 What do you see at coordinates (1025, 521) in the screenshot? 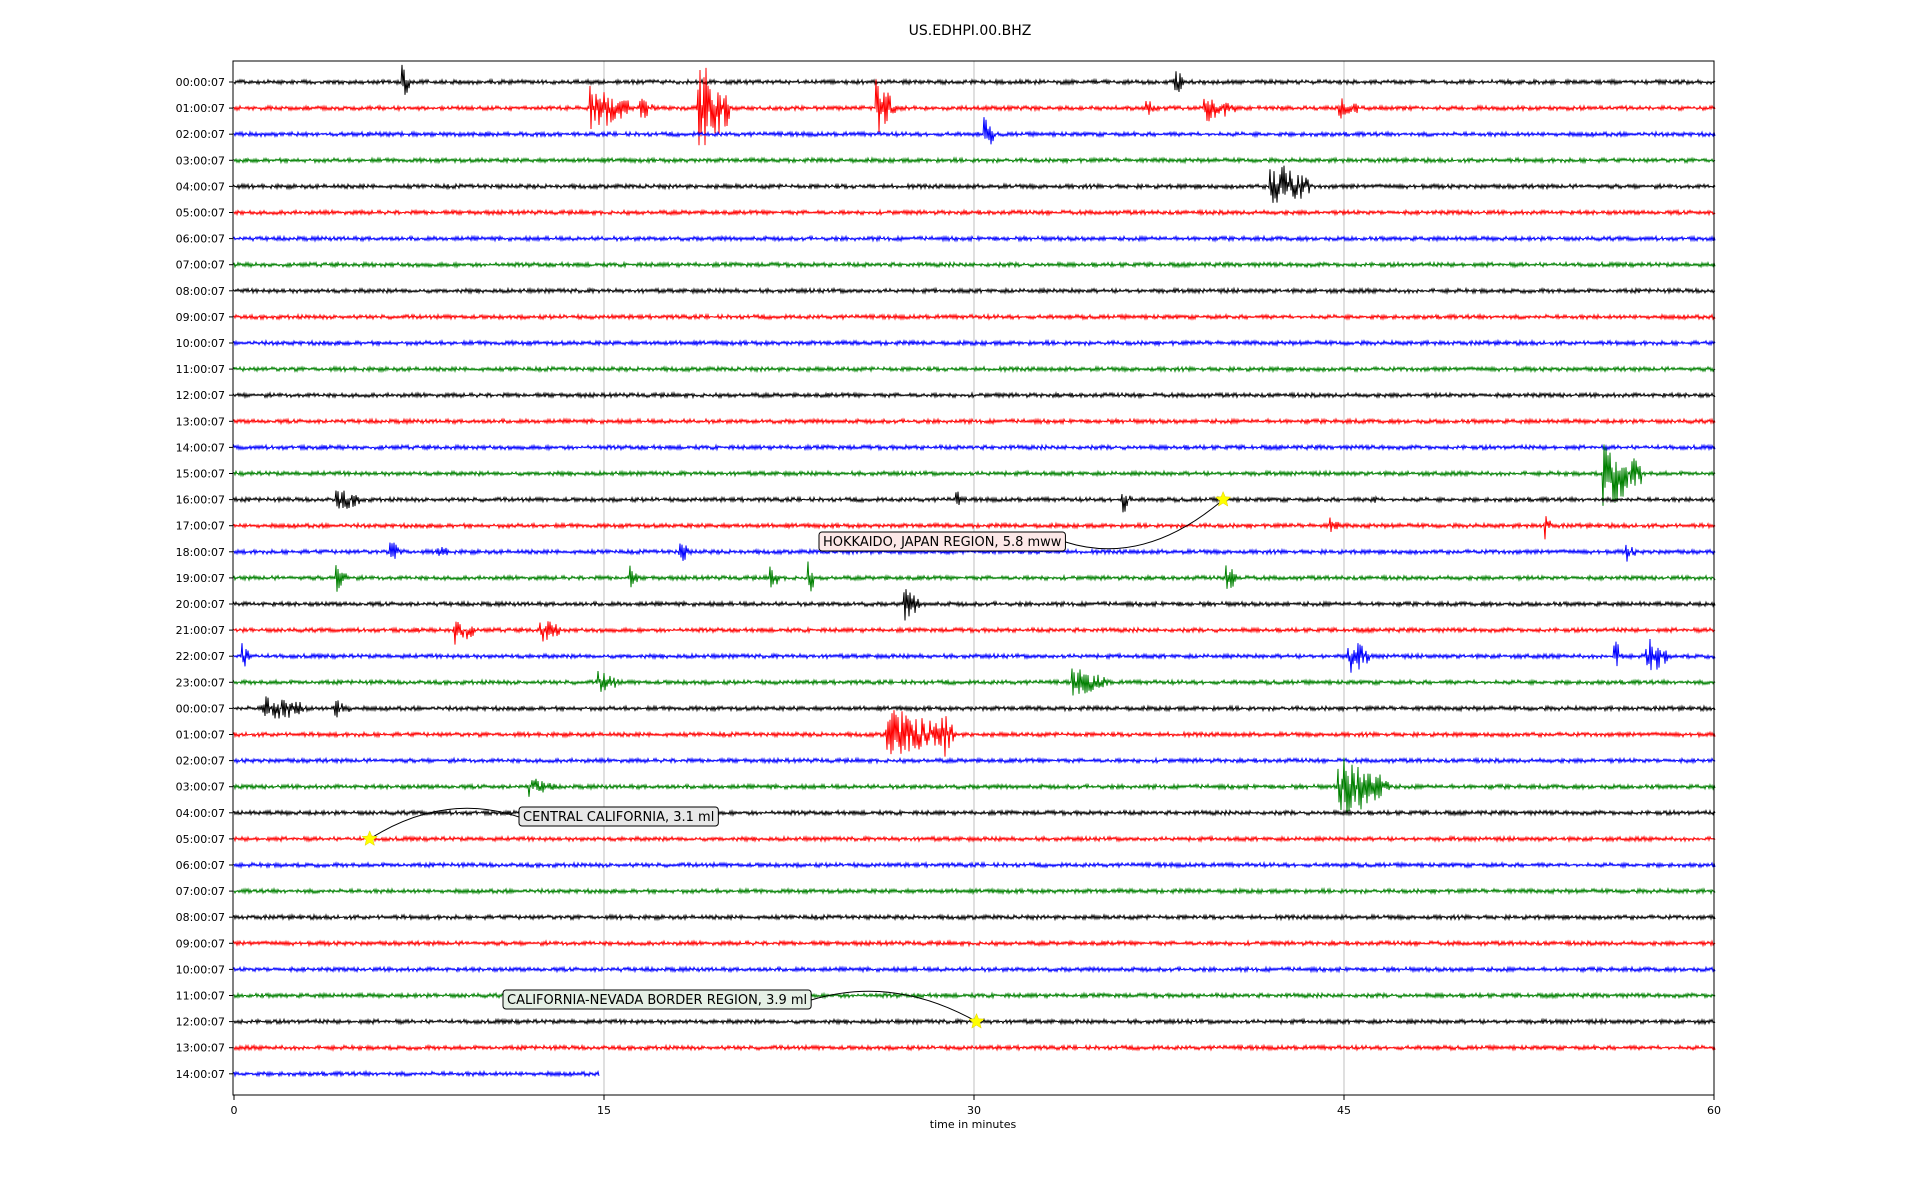
I see `event-annotation: HOKKAIDO, JAPAN REGION, 5.8 mww` at bounding box center [1025, 521].